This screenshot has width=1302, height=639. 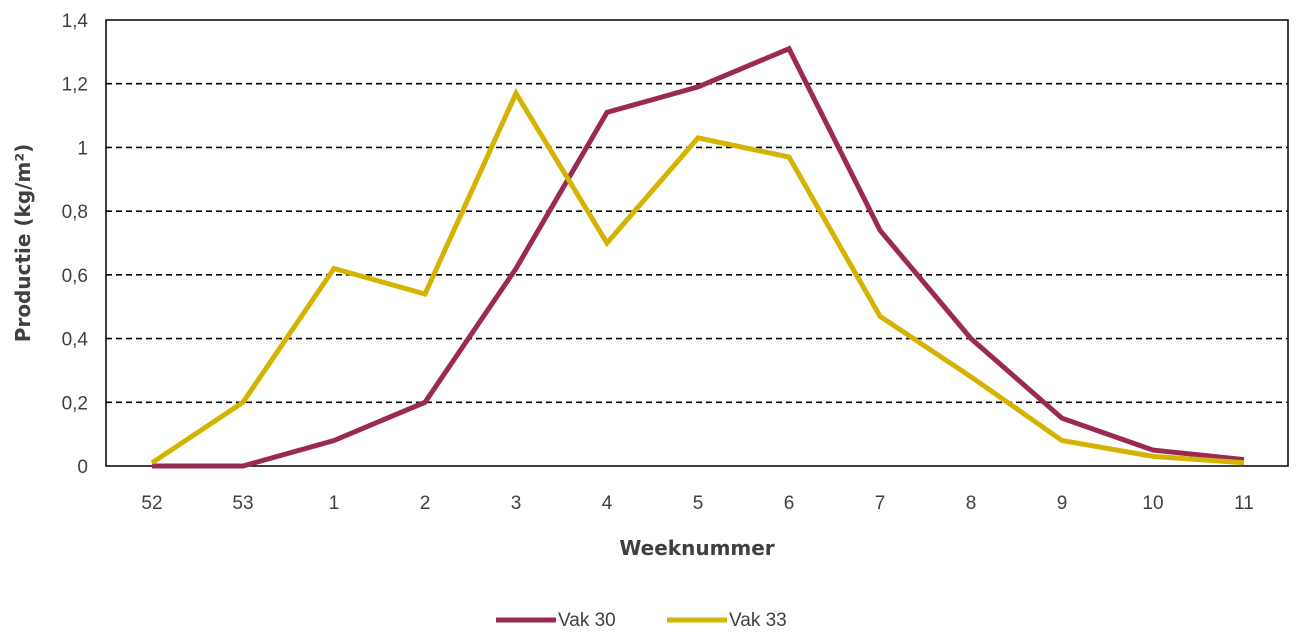 I want to click on x-tick-label: 10, so click(x=1152, y=503).